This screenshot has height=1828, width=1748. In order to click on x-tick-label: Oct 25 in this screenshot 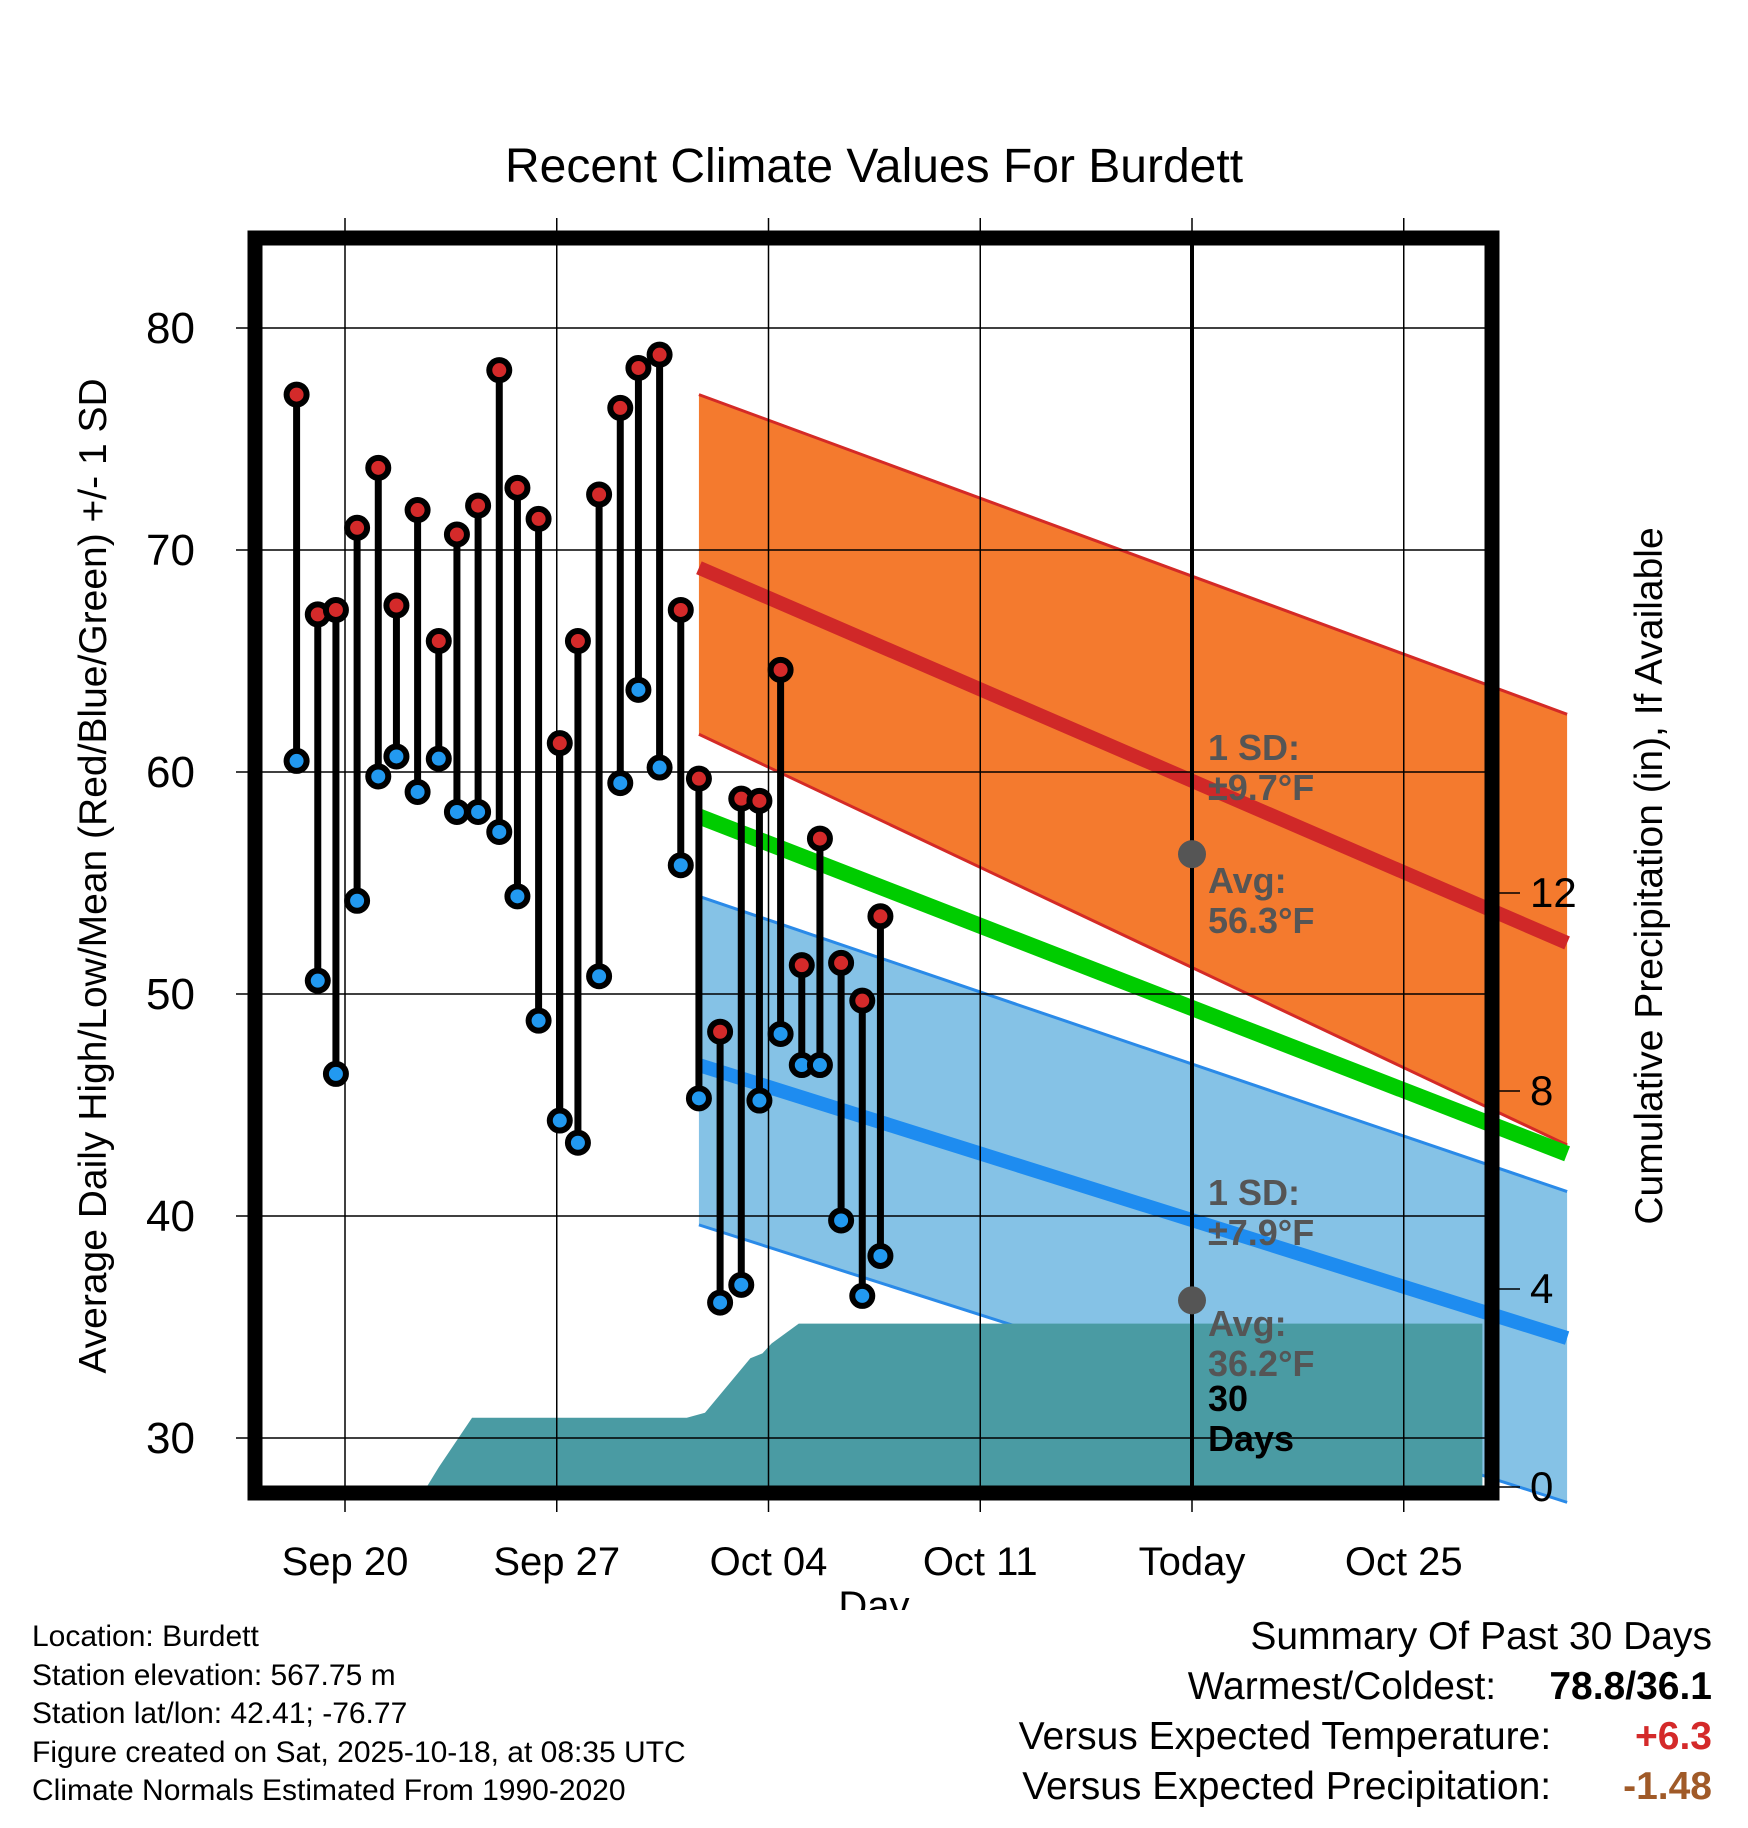, I will do `click(1404, 1562)`.